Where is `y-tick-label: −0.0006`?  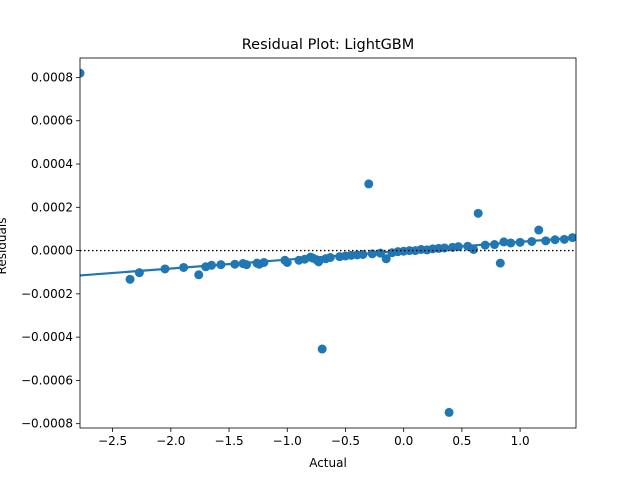 y-tick-label: −0.0006 is located at coordinates (47, 380).